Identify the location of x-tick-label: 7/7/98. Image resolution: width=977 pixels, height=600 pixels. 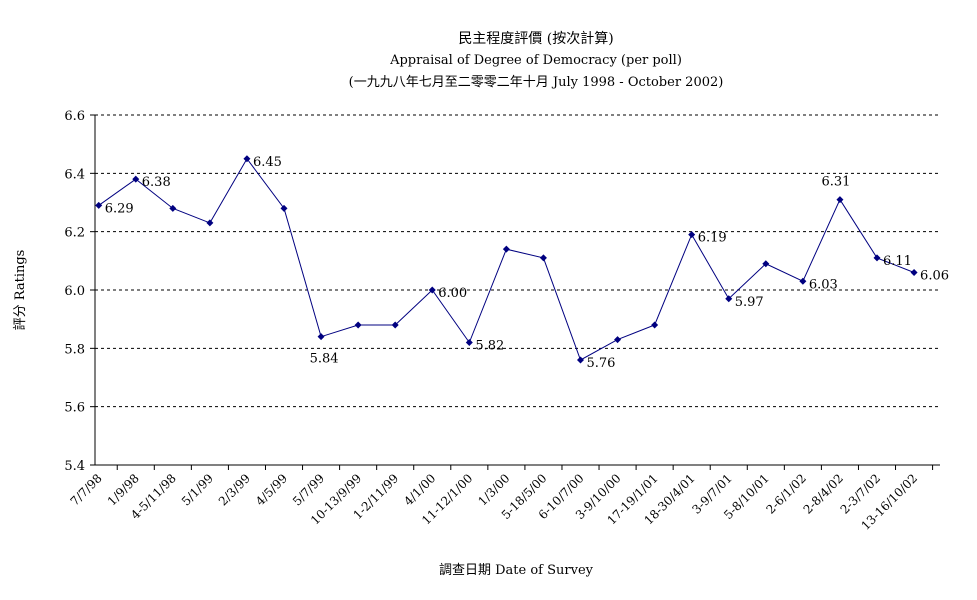
(86, 489).